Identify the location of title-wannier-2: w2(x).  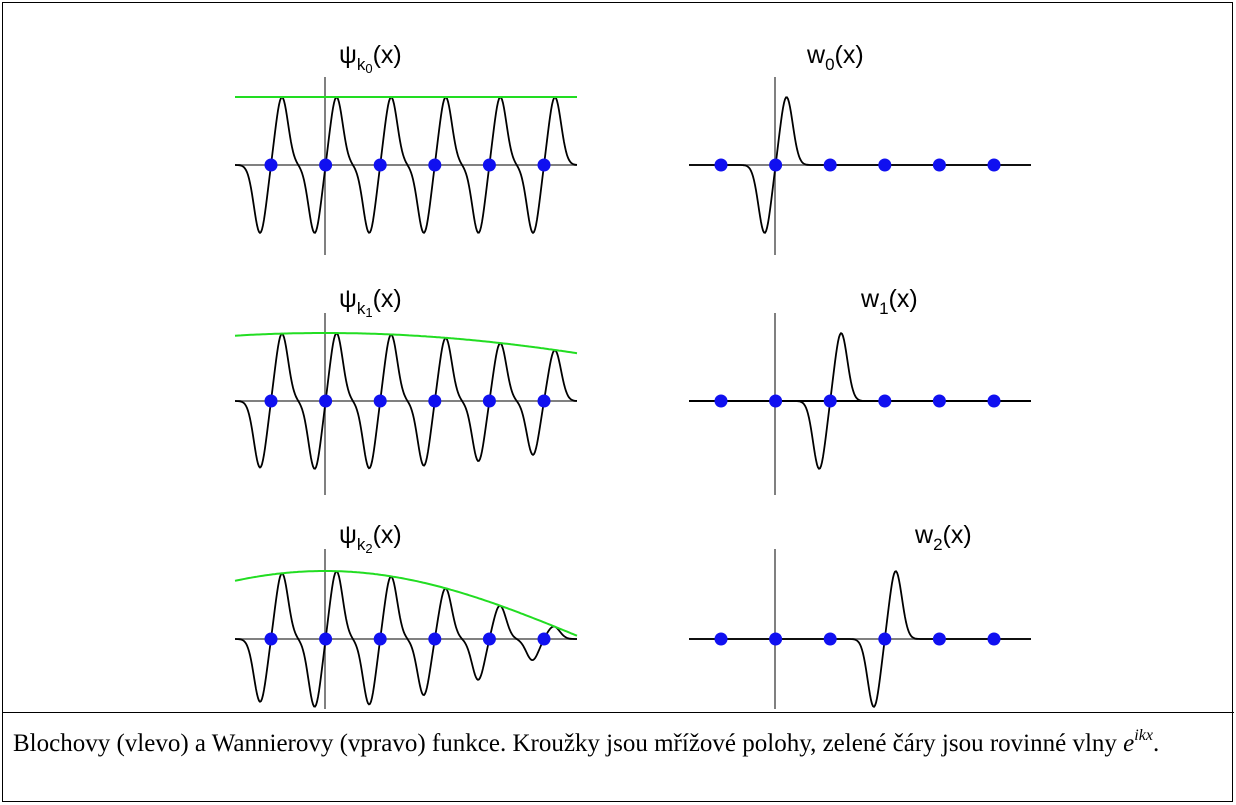
(943, 537).